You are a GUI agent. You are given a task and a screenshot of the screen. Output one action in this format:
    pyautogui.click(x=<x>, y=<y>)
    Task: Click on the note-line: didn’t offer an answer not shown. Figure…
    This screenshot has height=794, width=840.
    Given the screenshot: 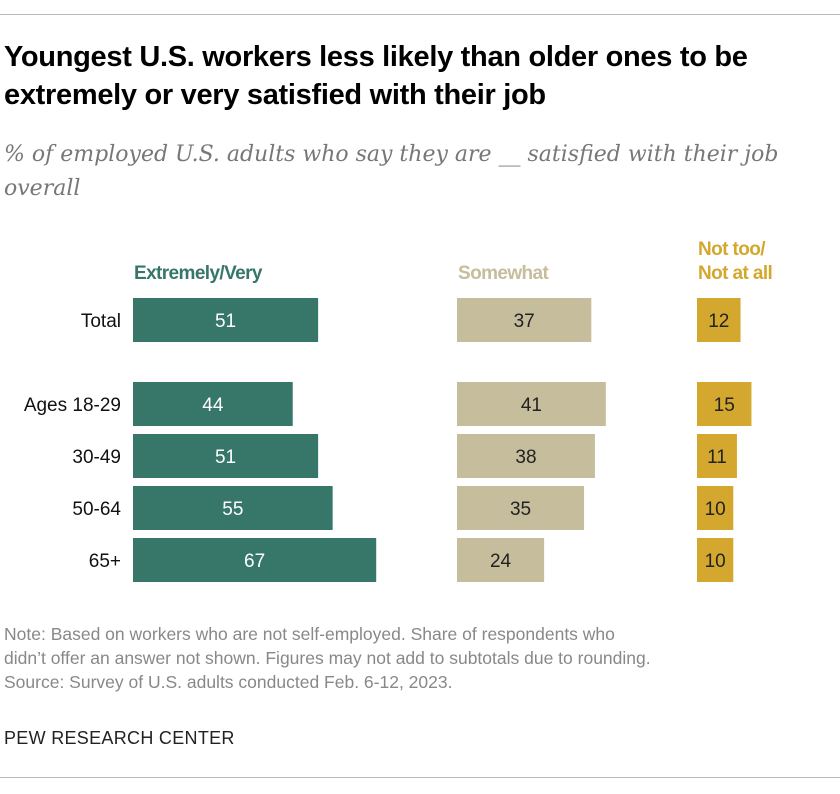 What is the action you would take?
    pyautogui.click(x=327, y=658)
    